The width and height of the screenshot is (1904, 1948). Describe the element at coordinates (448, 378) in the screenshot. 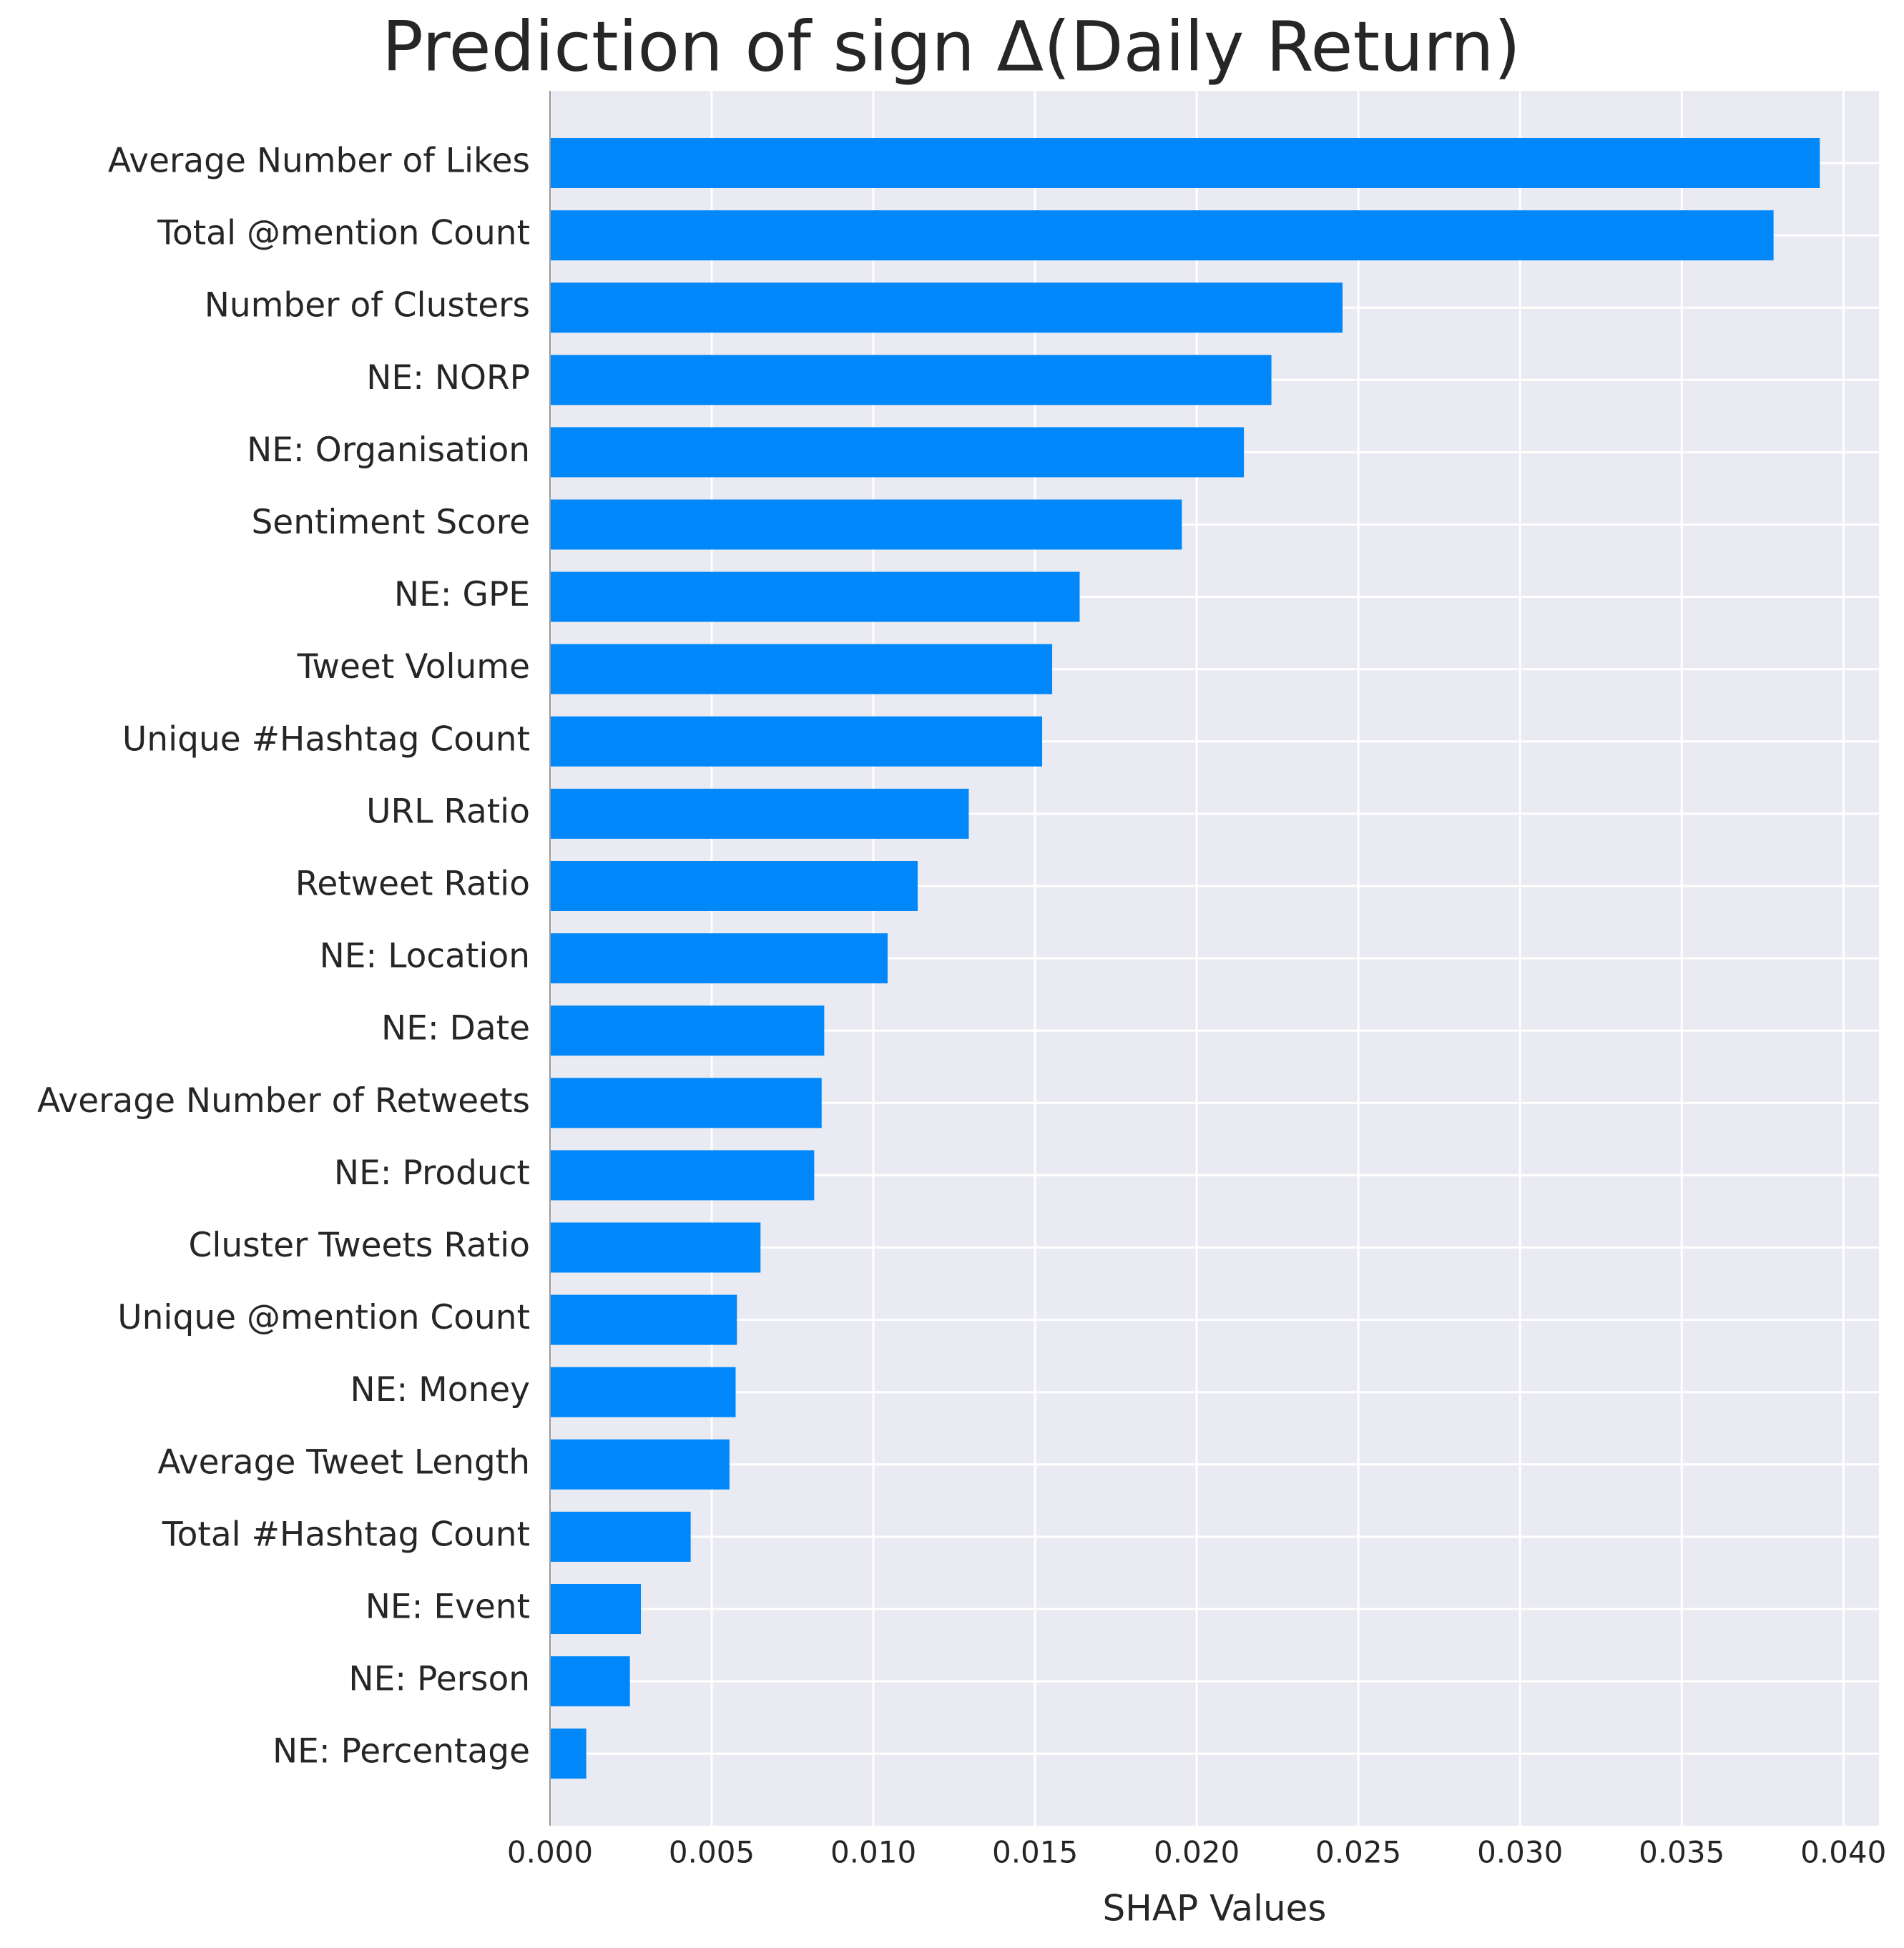

I see `y-tick-label: NE: NORP` at that location.